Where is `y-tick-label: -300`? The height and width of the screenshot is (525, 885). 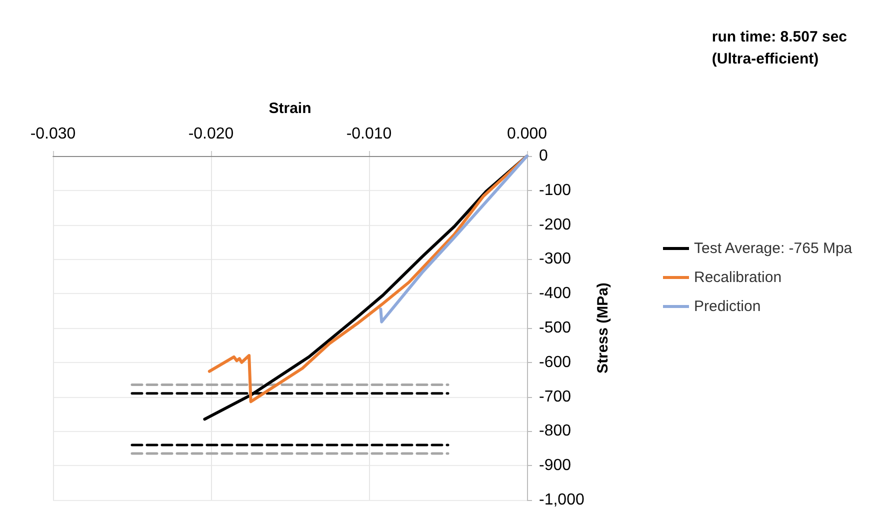 y-tick-label: -300 is located at coordinates (555, 259).